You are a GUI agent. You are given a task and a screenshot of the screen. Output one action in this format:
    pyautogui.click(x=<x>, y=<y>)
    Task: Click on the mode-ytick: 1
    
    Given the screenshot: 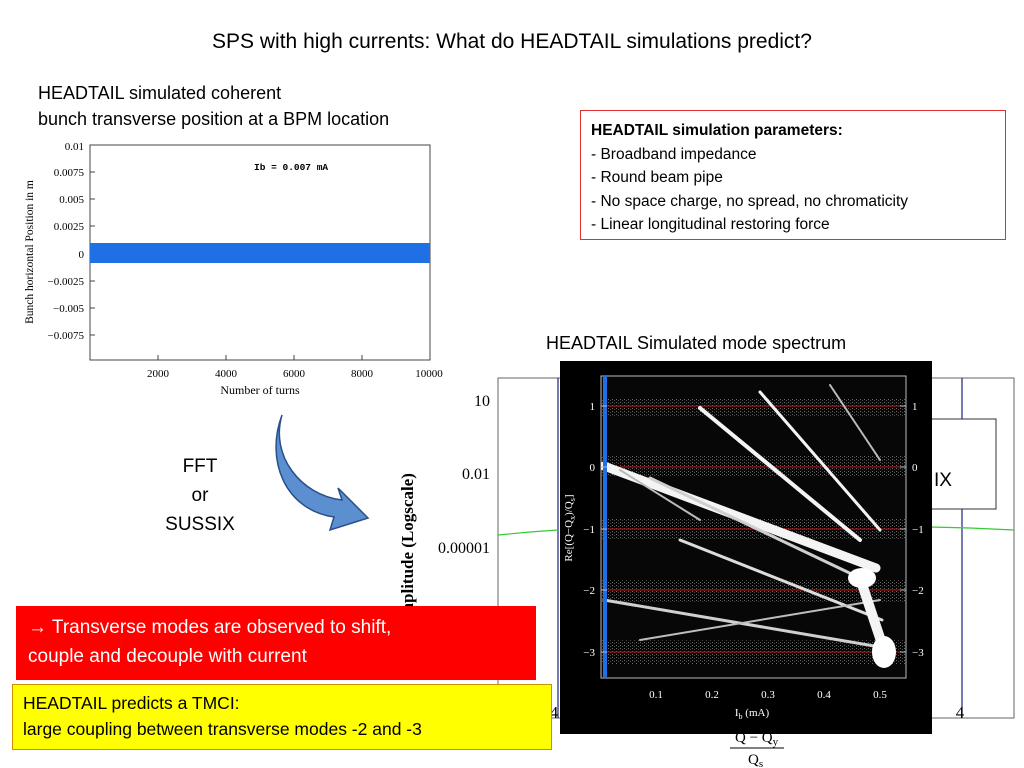 What is the action you would take?
    pyautogui.click(x=593, y=407)
    